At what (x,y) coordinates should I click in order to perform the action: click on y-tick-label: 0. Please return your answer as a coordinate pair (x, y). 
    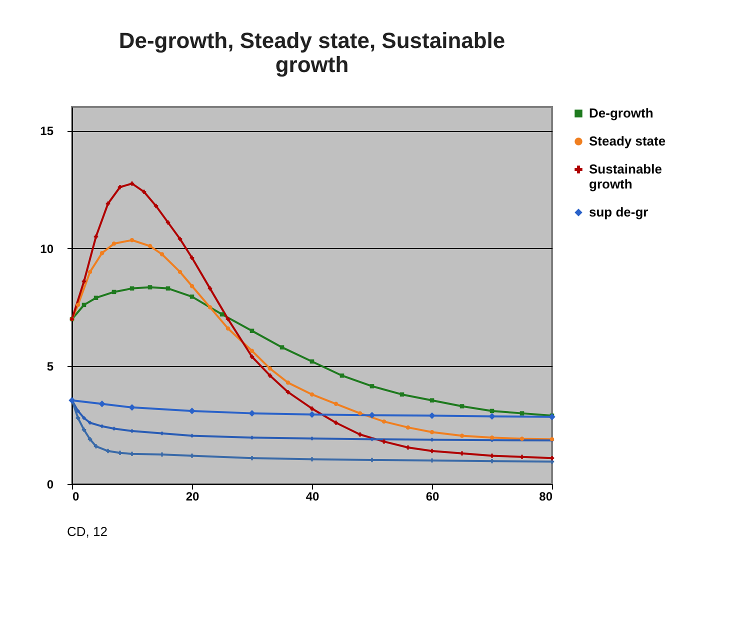
    Looking at the image, I should click on (50, 485).